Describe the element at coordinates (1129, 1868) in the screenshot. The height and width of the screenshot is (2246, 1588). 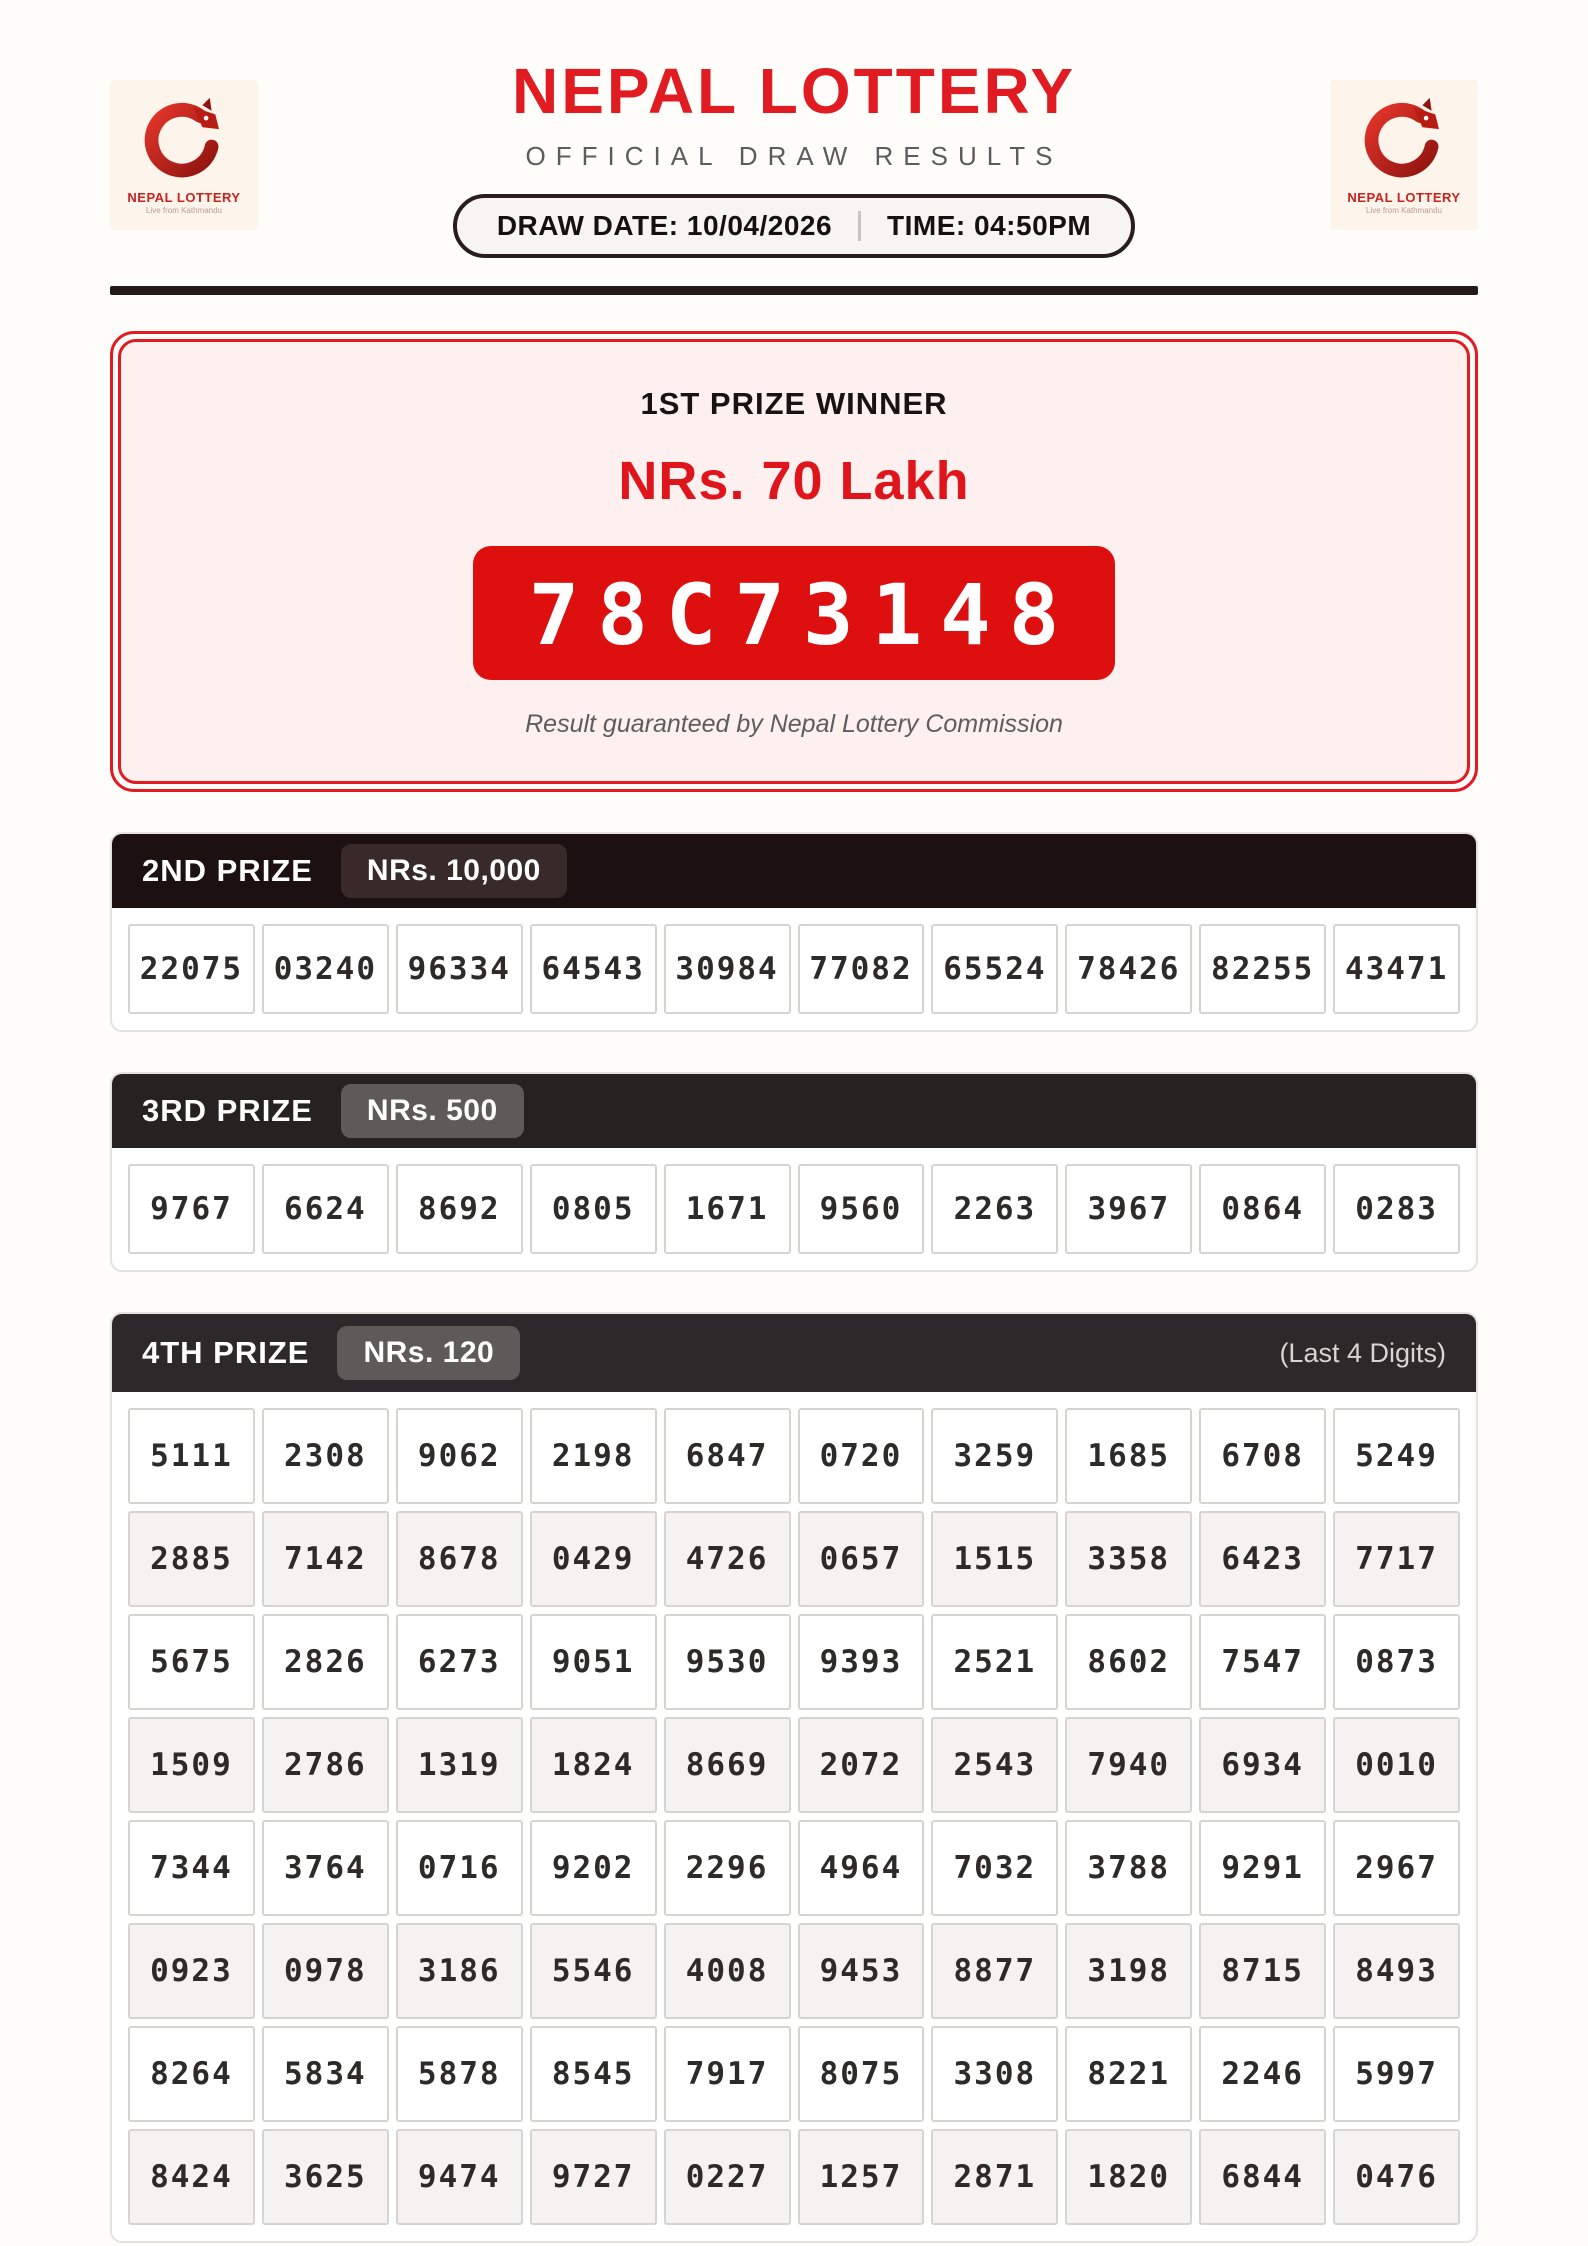
I see `number-cell: 3788` at that location.